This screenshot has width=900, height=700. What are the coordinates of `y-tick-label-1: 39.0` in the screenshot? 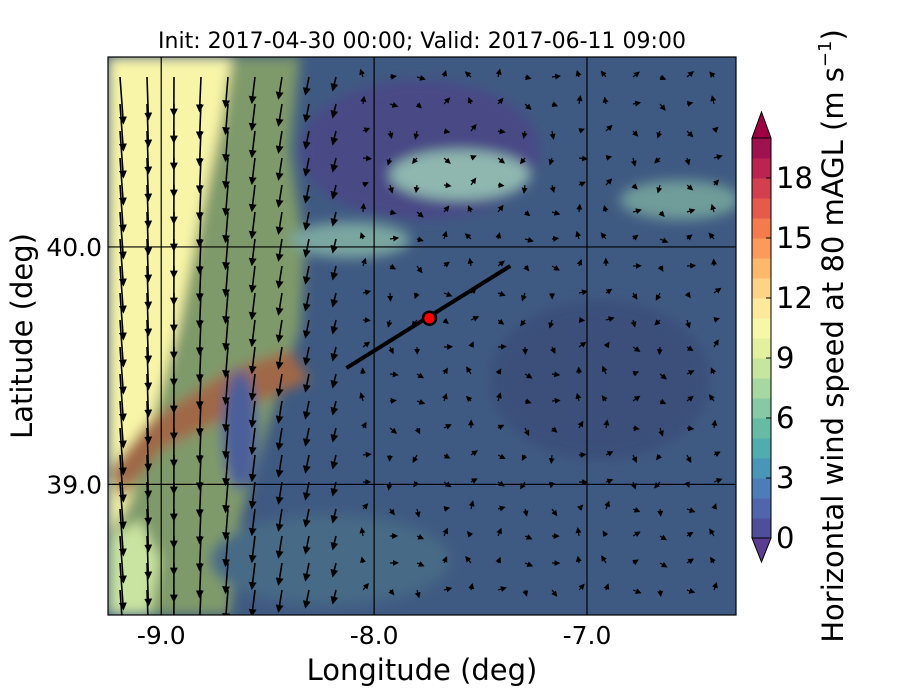 It's located at (74, 484).